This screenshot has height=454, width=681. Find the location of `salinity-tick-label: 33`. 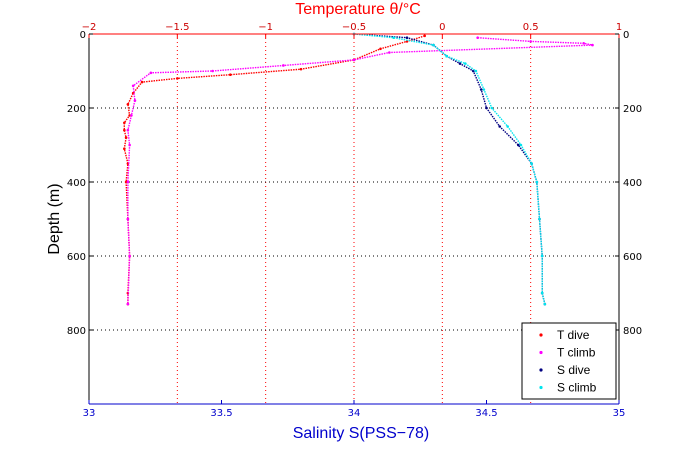

salinity-tick-label: 33 is located at coordinates (89, 413).